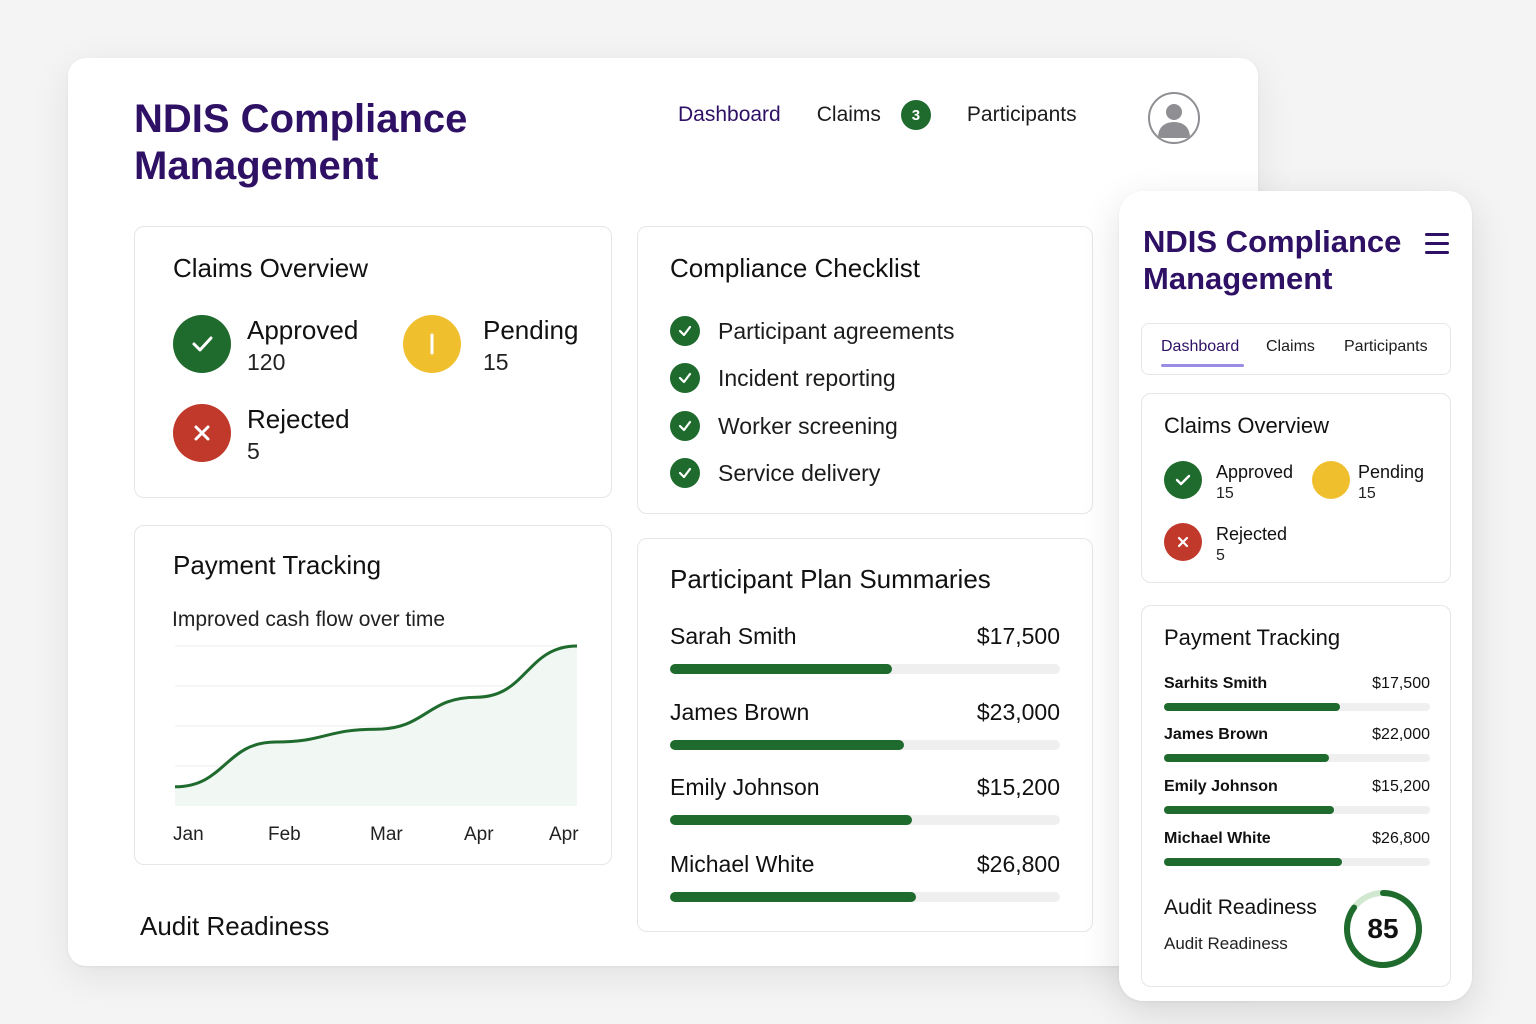 The image size is (1536, 1024). Describe the element at coordinates (1386, 346) in the screenshot. I see `tab-participants: Participants` at that location.